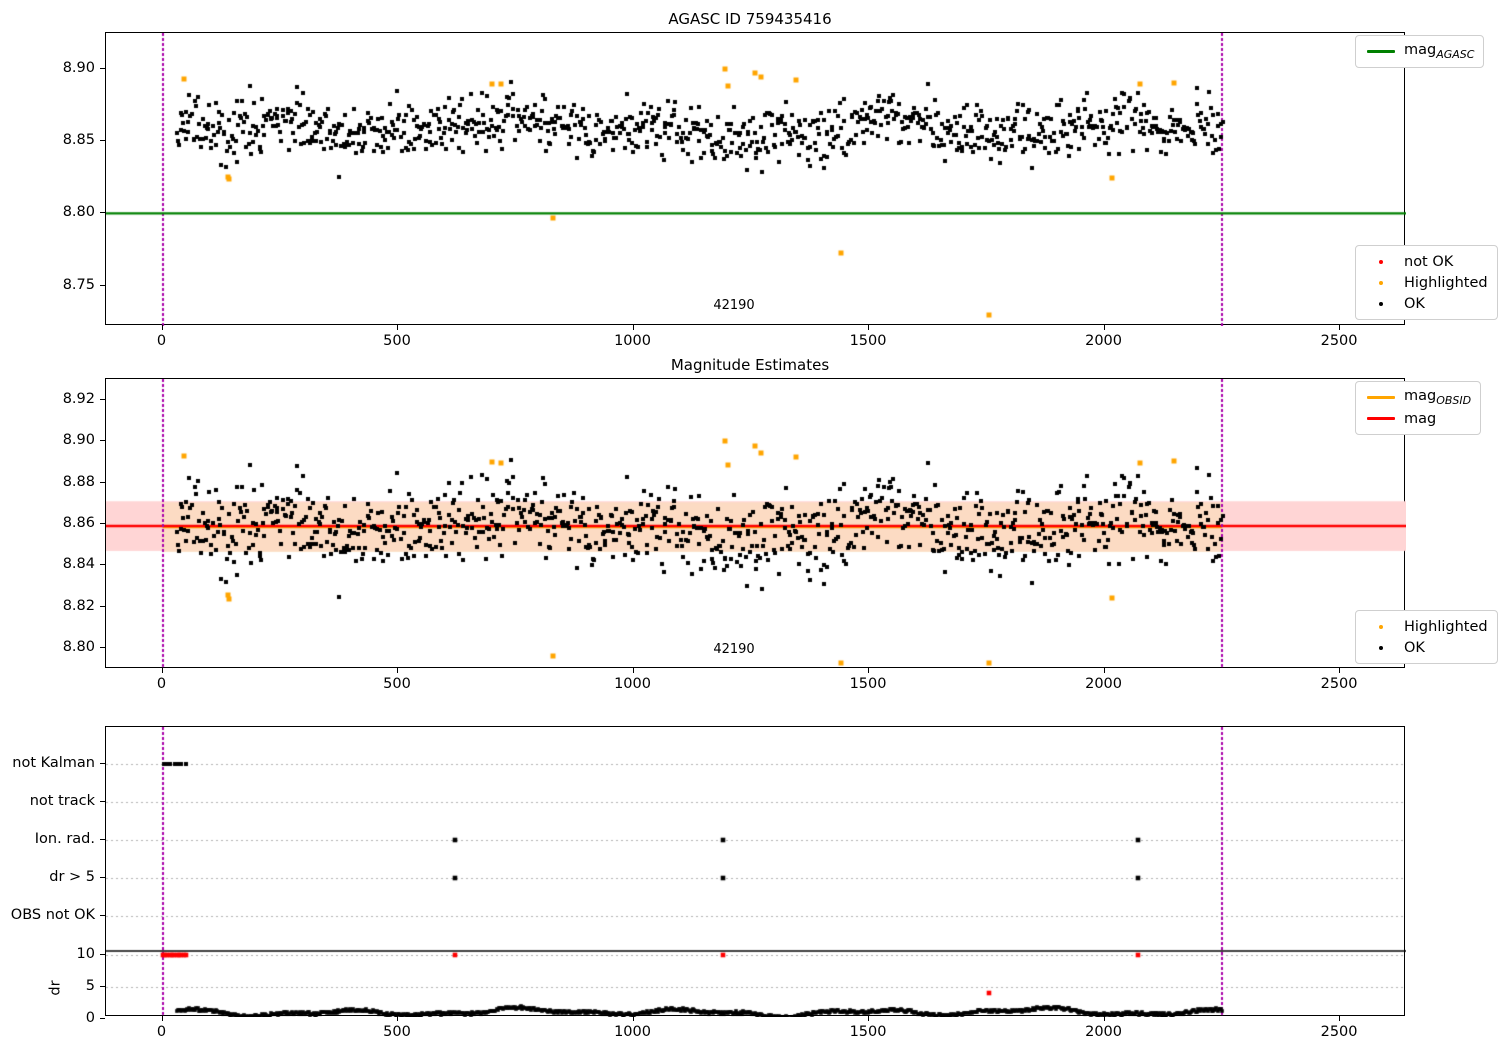 The image size is (1500, 1050). Describe the element at coordinates (632, 341) in the screenshot. I see `panel1-xtick-label: 1000` at that location.